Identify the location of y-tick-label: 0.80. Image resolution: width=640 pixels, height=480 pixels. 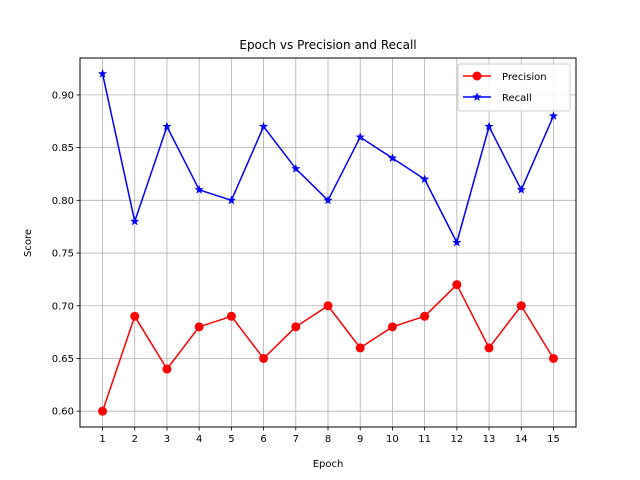
(63, 201).